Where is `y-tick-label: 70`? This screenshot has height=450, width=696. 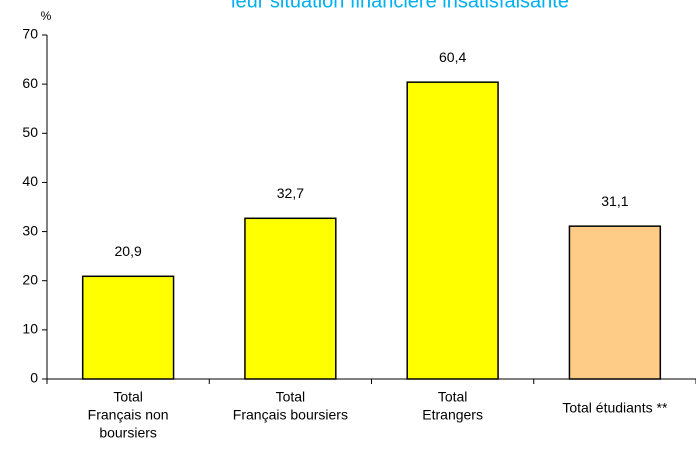 y-tick-label: 70 is located at coordinates (30, 34).